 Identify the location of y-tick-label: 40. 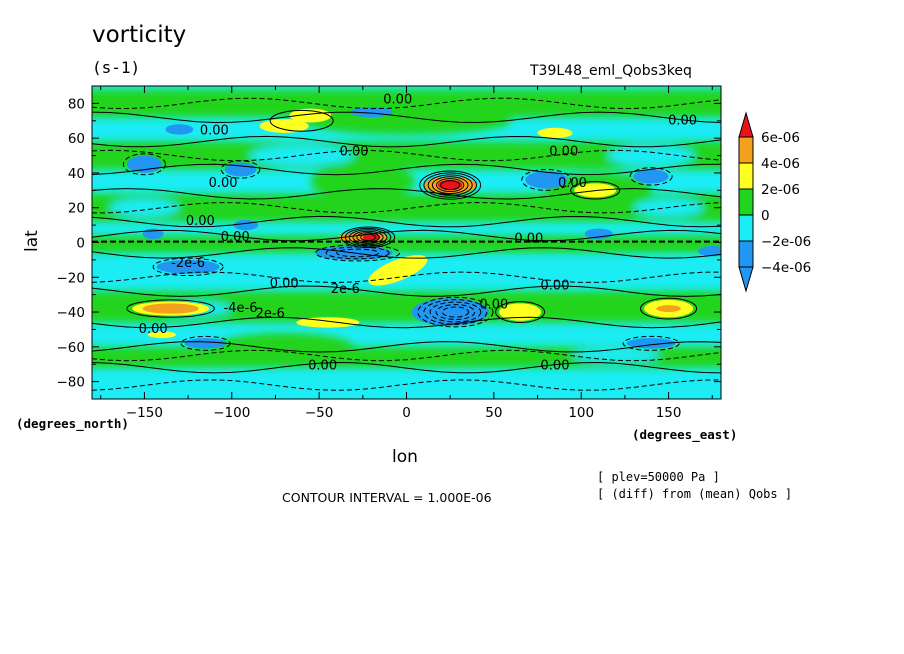
(76, 174).